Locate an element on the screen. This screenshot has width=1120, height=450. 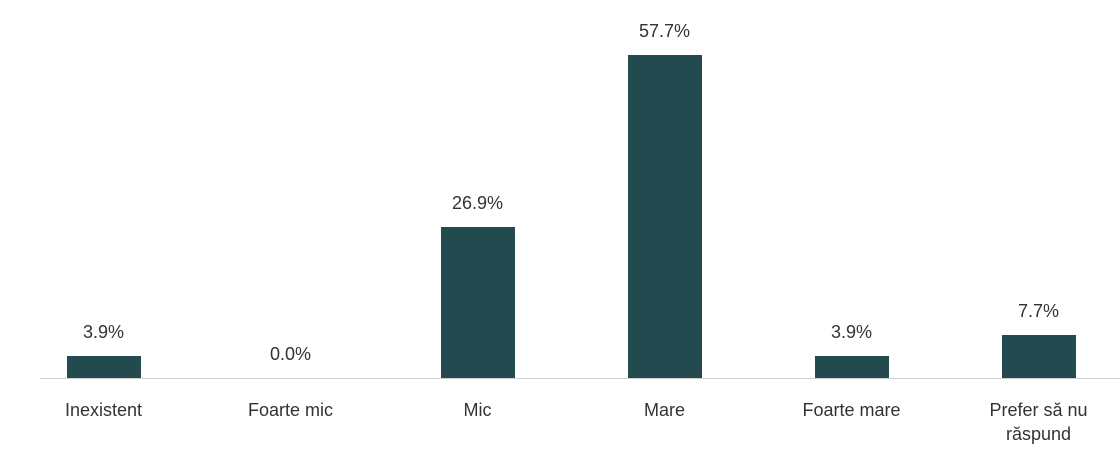
value-label: 57.7% is located at coordinates (664, 31).